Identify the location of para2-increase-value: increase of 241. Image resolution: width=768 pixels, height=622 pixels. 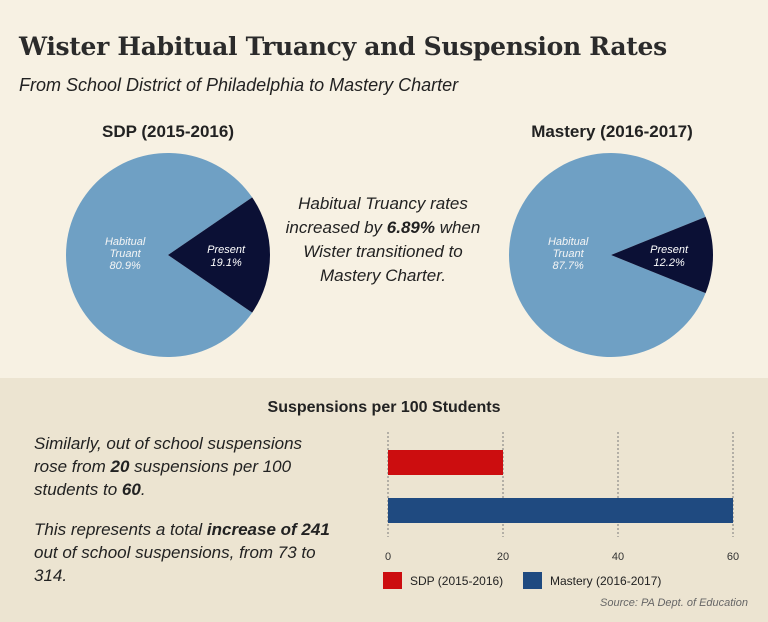
(268, 529).